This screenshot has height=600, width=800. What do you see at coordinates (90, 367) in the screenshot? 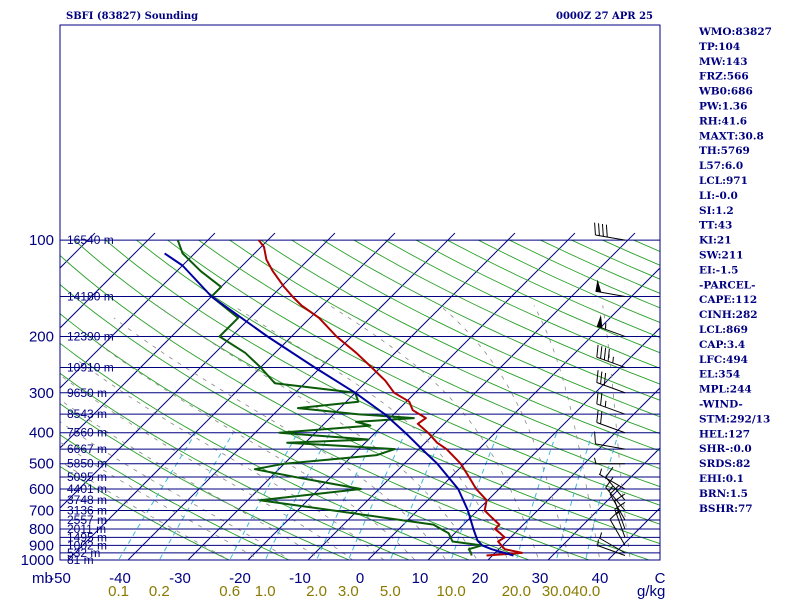
I see `height-label: 10910 m` at bounding box center [90, 367].